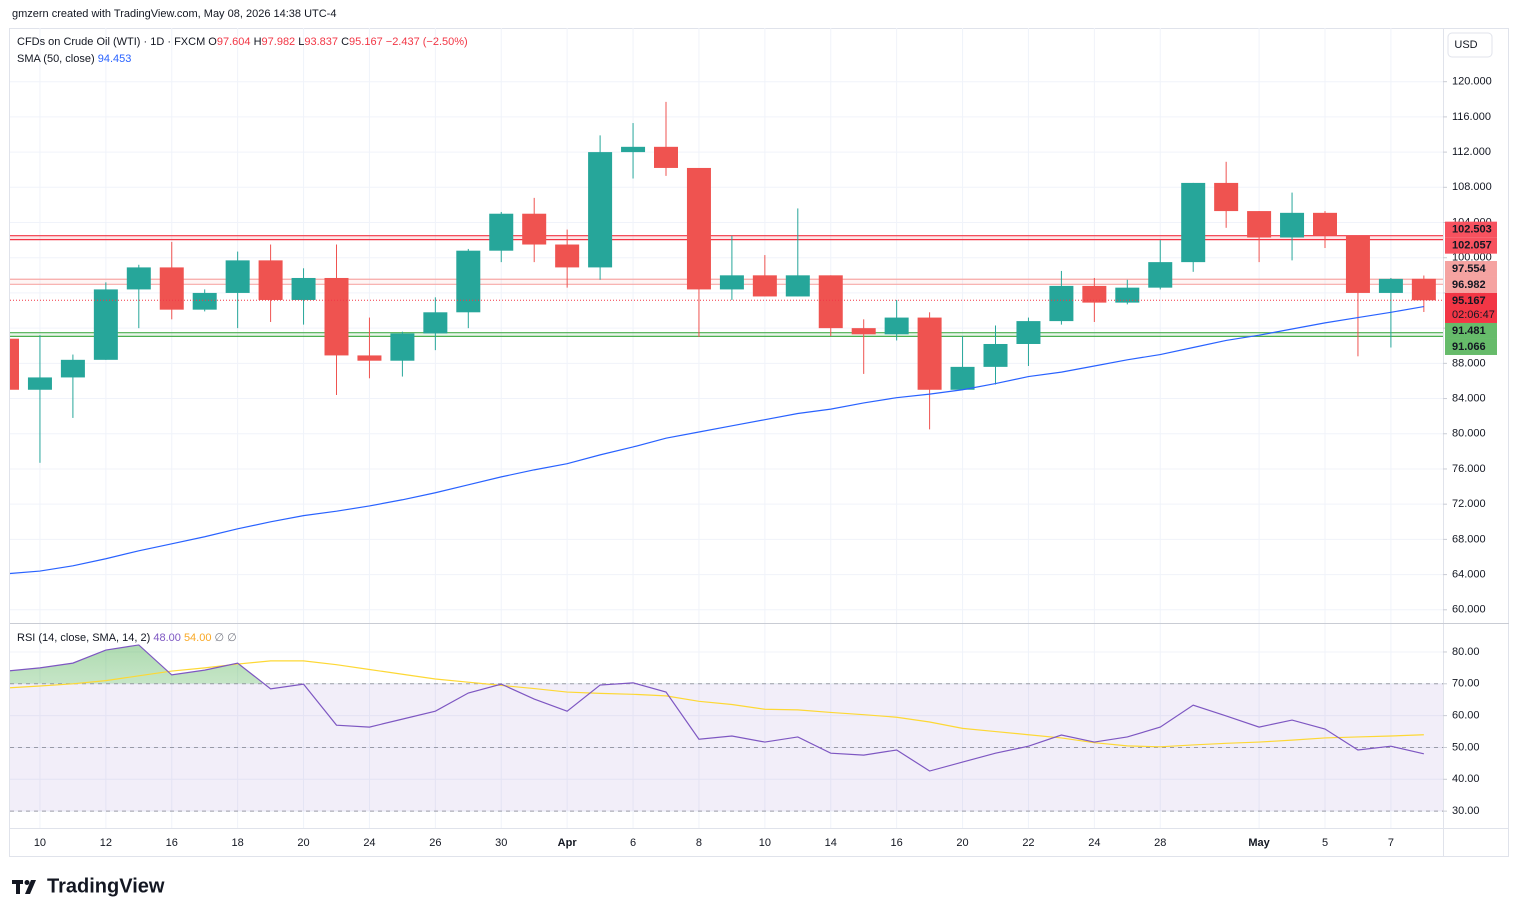  I want to click on x-tick-label: 5, so click(1325, 843).